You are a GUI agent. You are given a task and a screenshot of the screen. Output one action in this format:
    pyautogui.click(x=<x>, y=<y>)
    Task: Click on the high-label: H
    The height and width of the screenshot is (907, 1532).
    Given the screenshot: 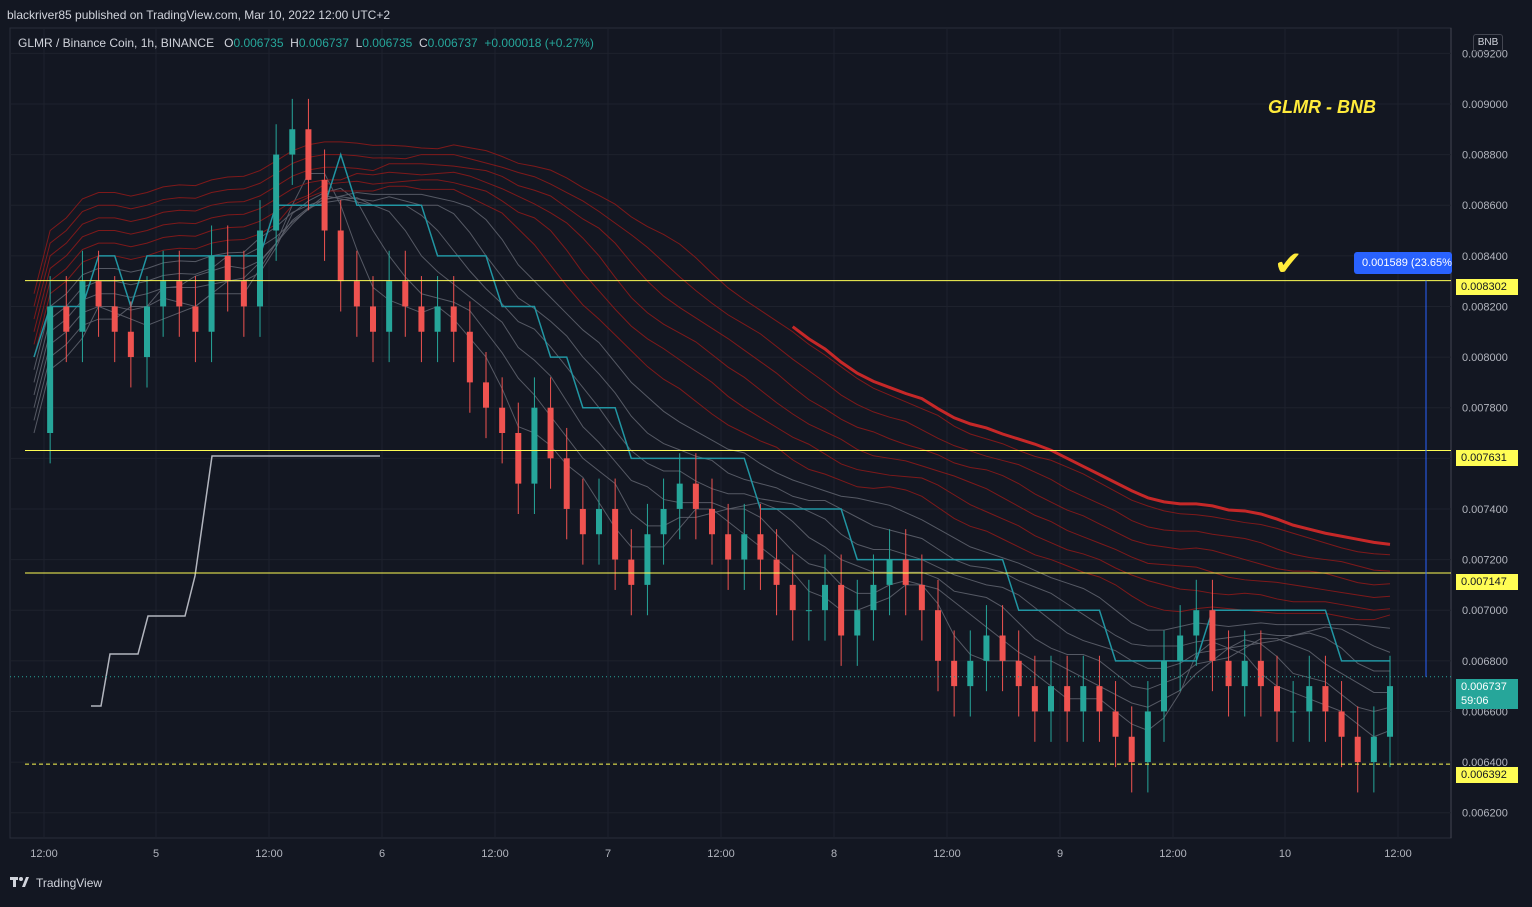 What is the action you would take?
    pyautogui.click(x=294, y=43)
    